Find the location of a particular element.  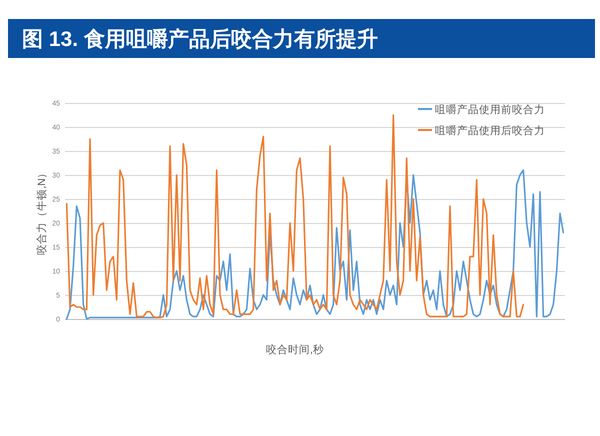

legend-item: 咀嚼产品使用前咬合力 is located at coordinates (481, 110).